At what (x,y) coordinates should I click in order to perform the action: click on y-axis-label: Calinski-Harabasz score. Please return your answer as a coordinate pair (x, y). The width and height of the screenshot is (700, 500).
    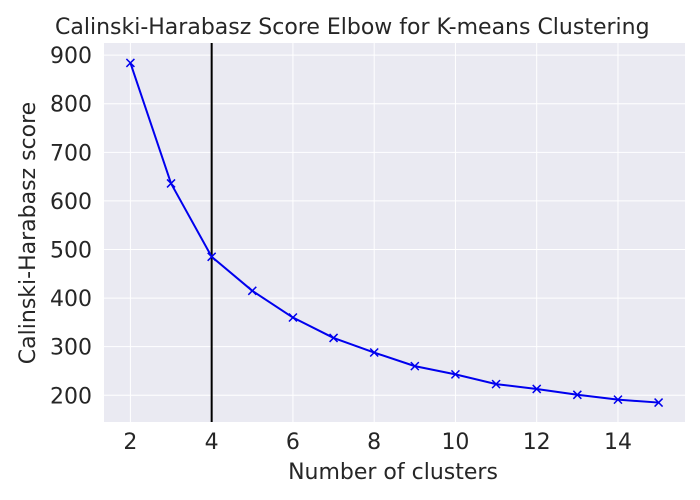
    Looking at the image, I should click on (28, 233).